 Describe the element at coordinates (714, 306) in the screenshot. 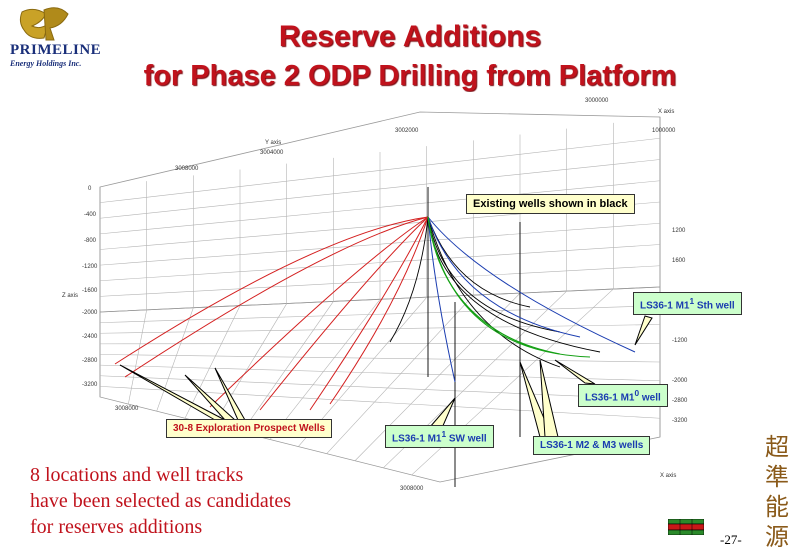

I see `m1-sth-tail: Sth well` at that location.